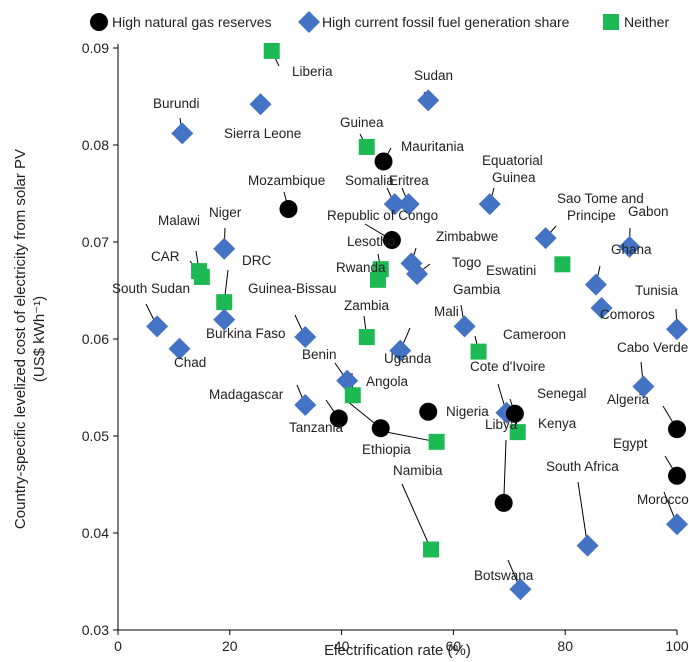  What do you see at coordinates (557, 423) in the screenshot?
I see `label-kenya: Kenya` at bounding box center [557, 423].